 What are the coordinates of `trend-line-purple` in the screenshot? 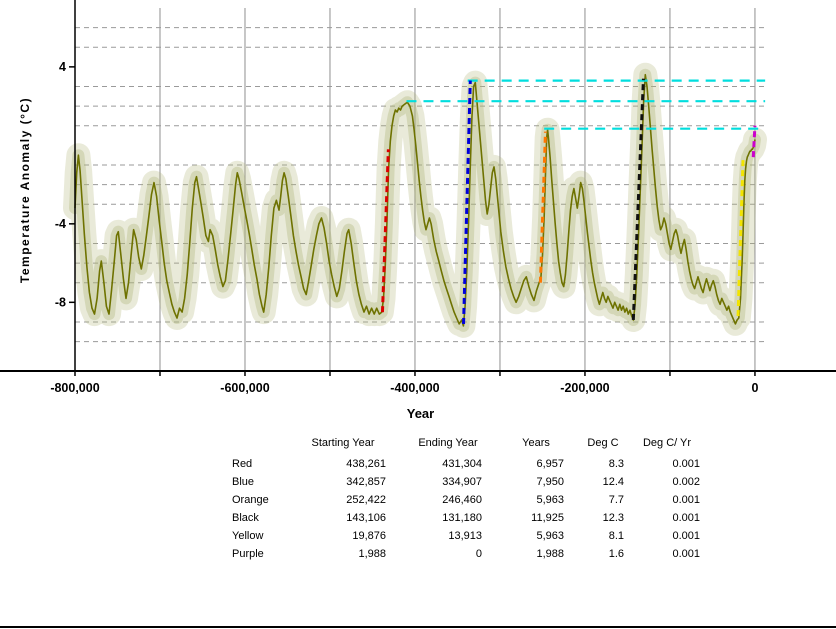 It's located at (754, 141).